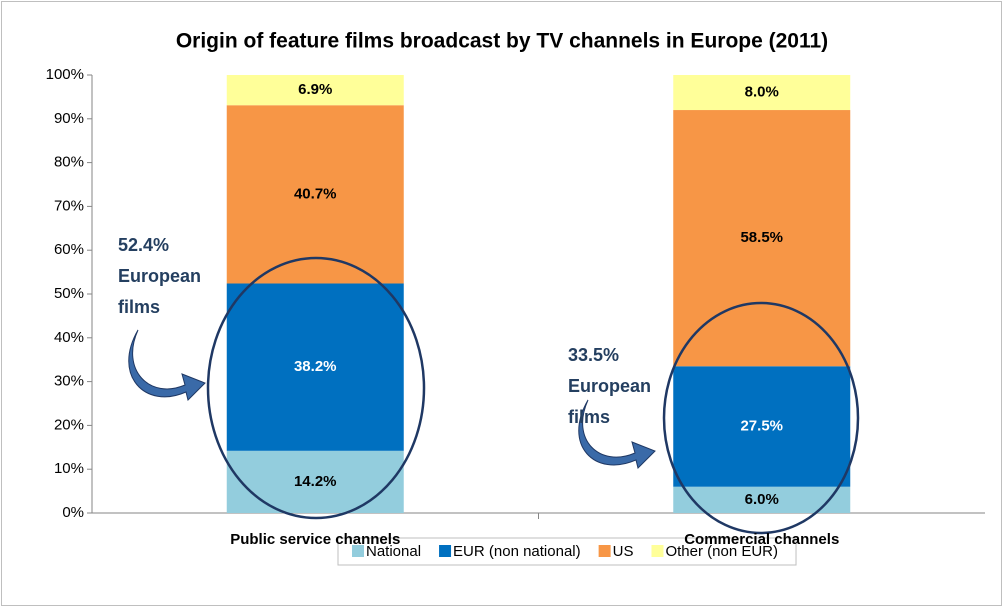 The image size is (1003, 607). I want to click on value-label: 6.9%, so click(315, 89).